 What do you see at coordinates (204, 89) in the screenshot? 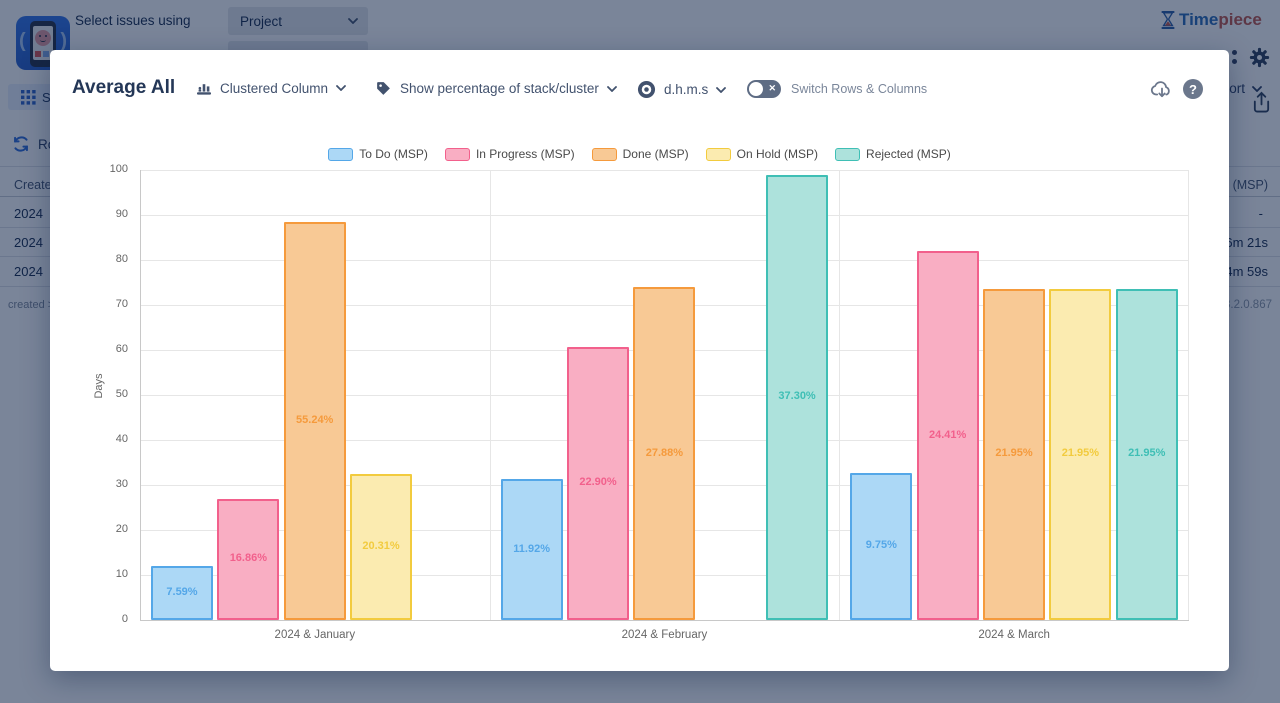
I see `bar-chart-icon` at bounding box center [204, 89].